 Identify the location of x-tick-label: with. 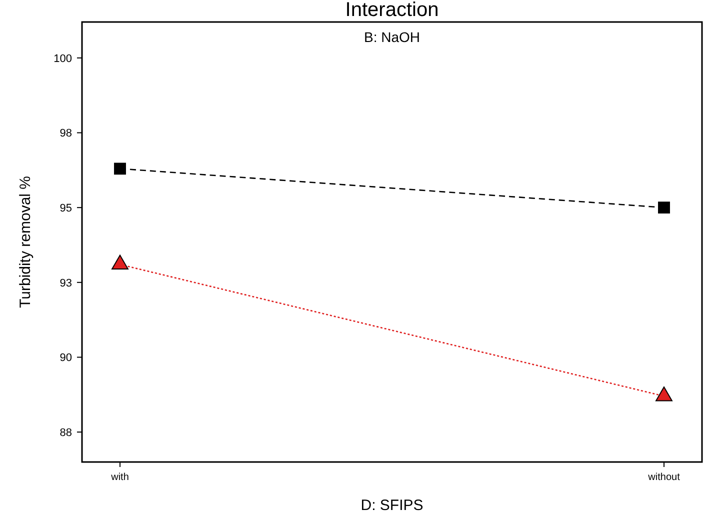
(119, 477).